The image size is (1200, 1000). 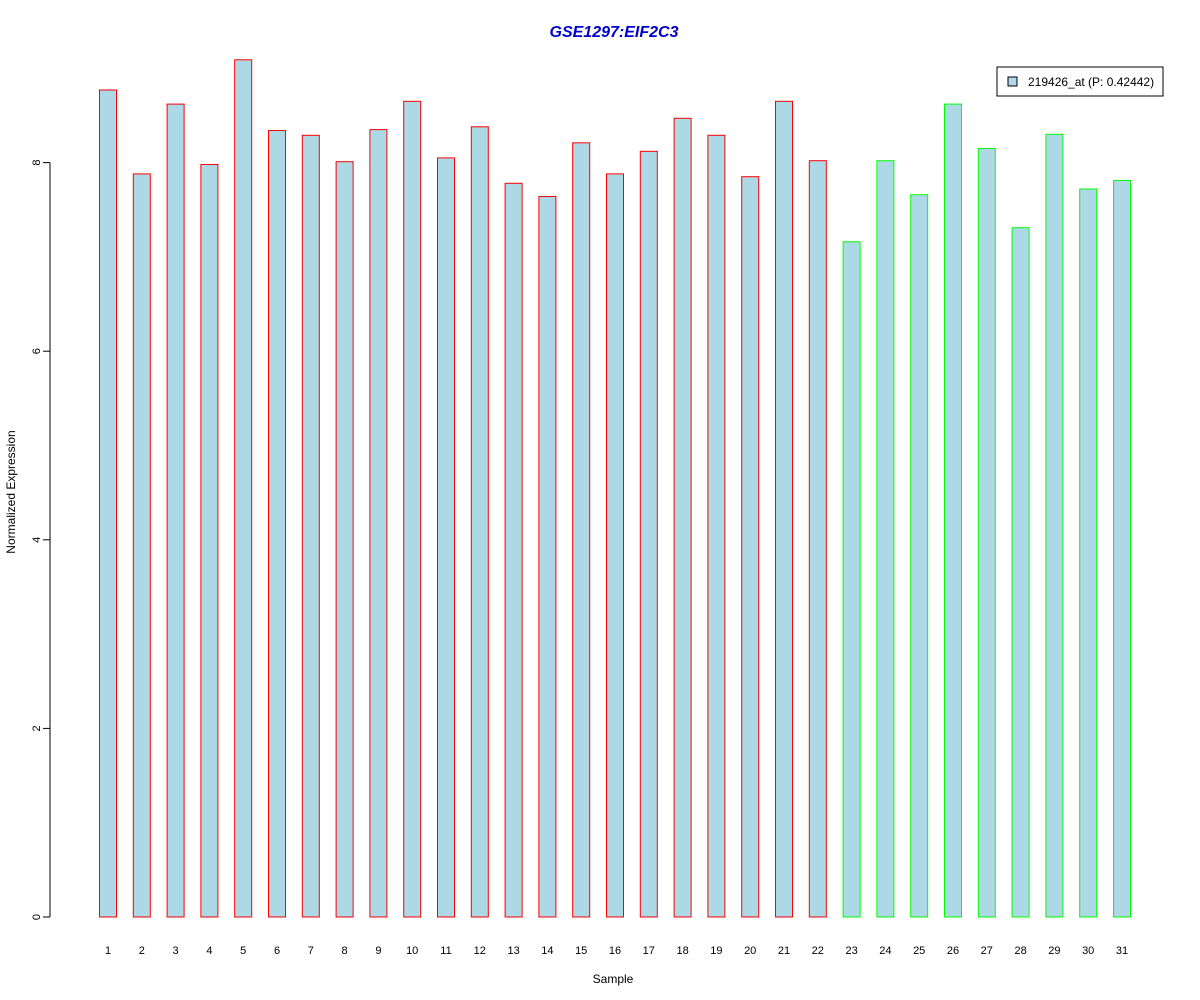 What do you see at coordinates (851, 951) in the screenshot?
I see `x-tick-label: 23` at bounding box center [851, 951].